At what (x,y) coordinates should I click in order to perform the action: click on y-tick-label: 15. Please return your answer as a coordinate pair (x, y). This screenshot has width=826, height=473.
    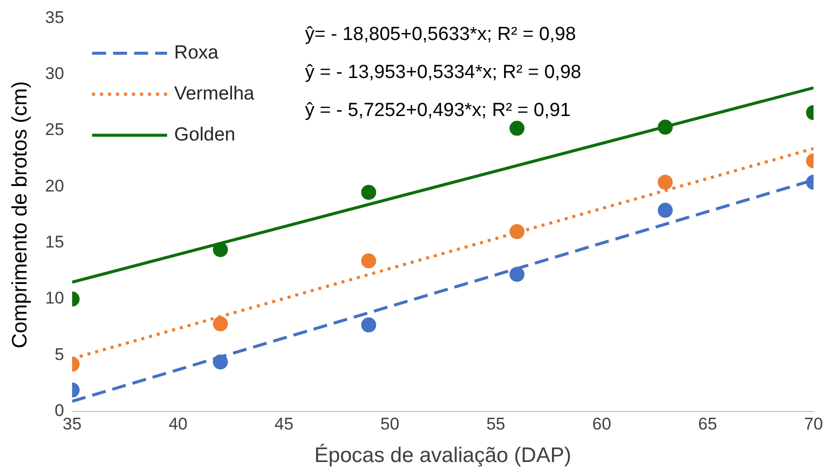
    Looking at the image, I should click on (54, 242).